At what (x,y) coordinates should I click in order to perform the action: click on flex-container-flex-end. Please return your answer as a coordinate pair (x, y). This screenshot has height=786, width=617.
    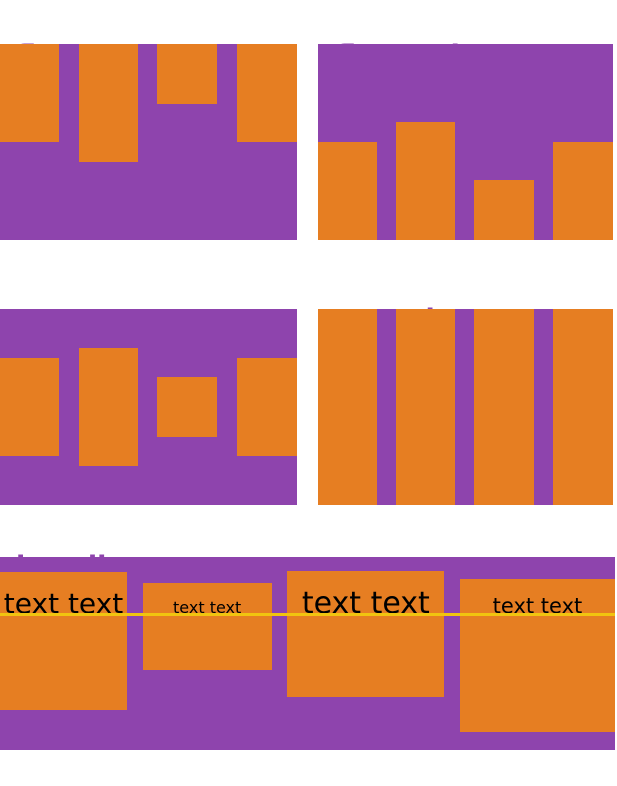
    Looking at the image, I should click on (465, 142).